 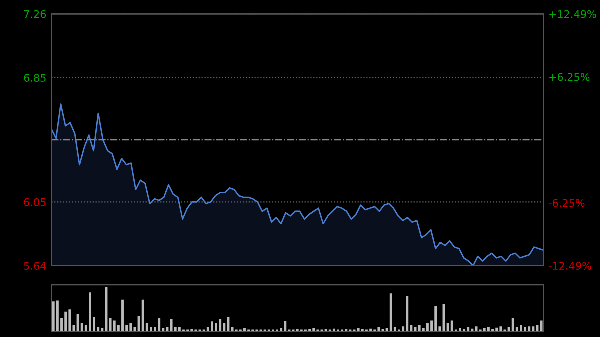 I want to click on y2-tick-label: +12.49%, so click(x=573, y=14).